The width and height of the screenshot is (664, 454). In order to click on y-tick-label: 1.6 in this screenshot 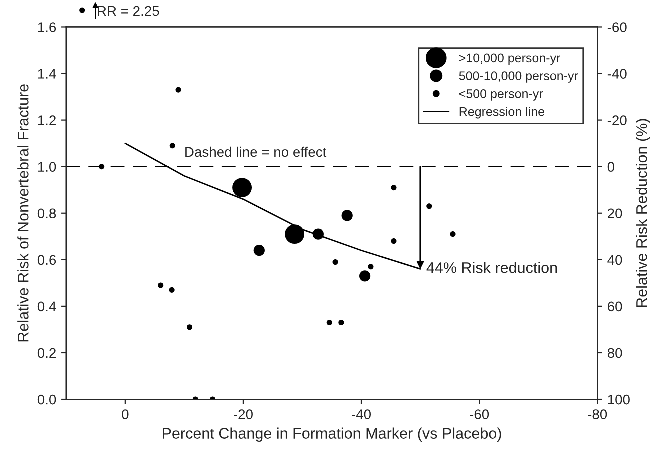, I will do `click(47, 27)`.